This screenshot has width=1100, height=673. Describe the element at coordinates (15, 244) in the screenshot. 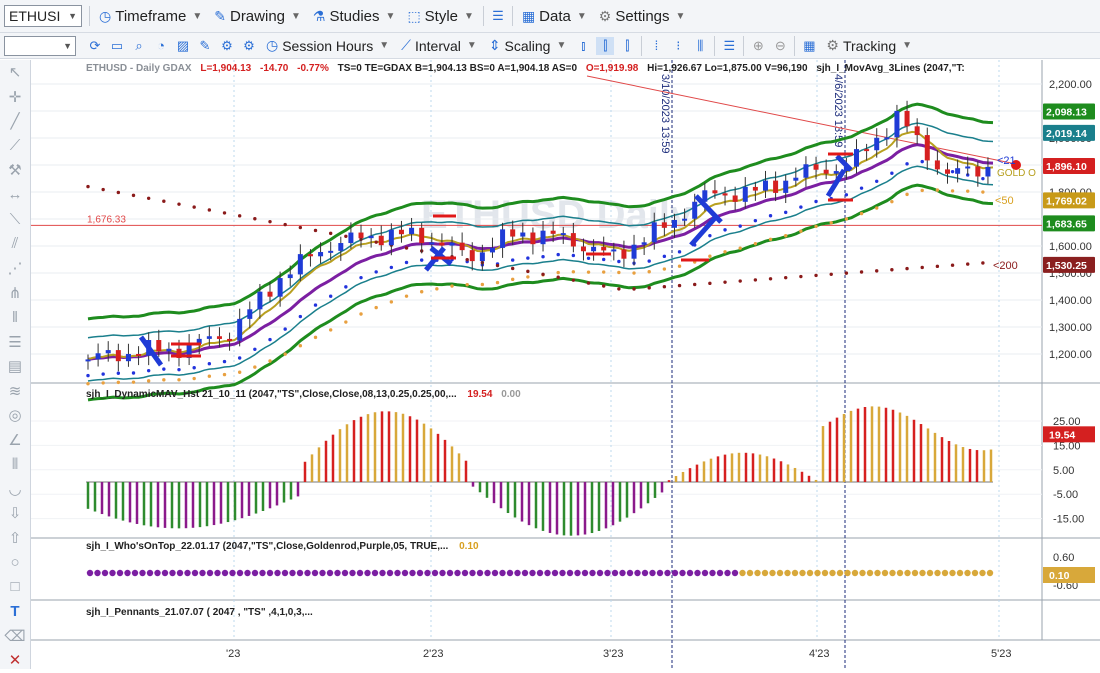

I see `channel-icon: ⫽` at that location.